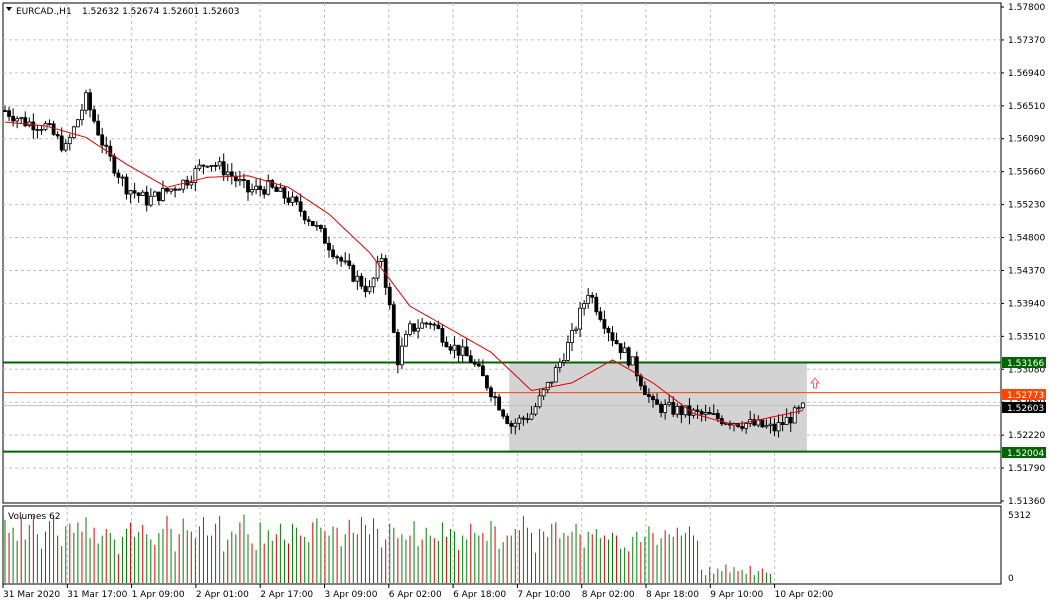 Image resolution: width=1049 pixels, height=605 pixels. I want to click on price-tick-label: 1.55660, so click(1026, 173).